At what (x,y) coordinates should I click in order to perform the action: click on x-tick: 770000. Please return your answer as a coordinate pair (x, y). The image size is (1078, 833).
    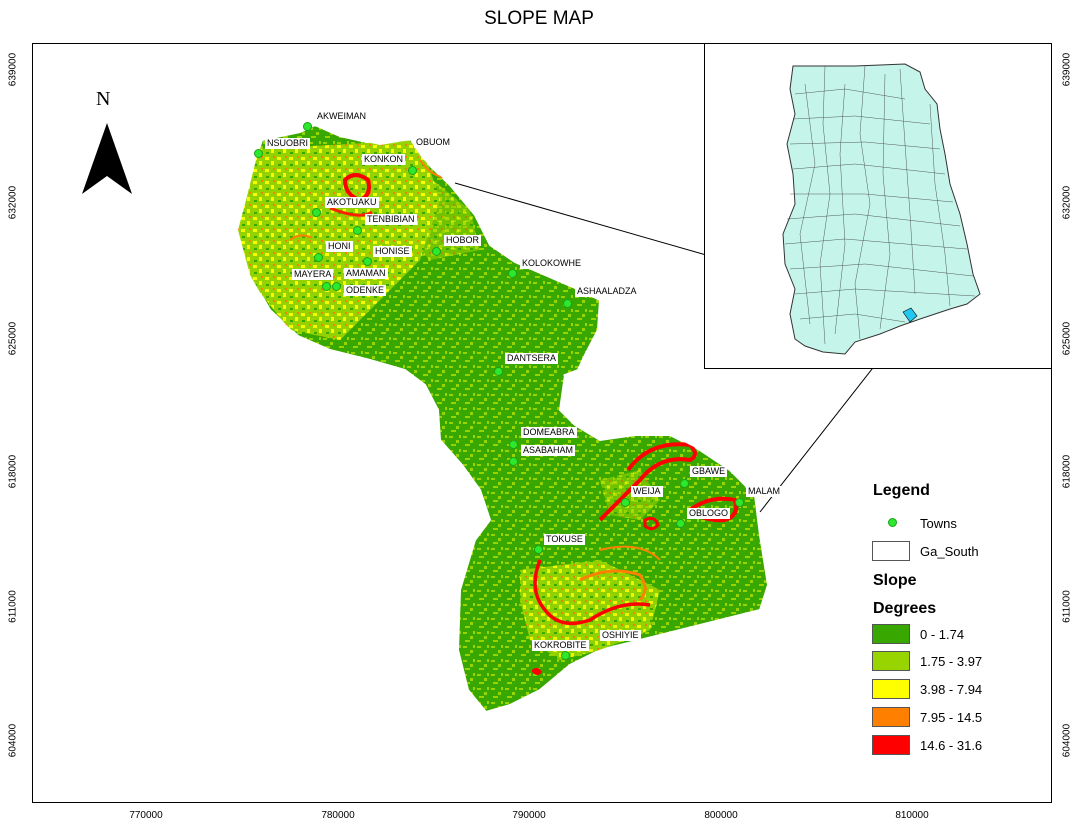
    Looking at the image, I should click on (146, 815).